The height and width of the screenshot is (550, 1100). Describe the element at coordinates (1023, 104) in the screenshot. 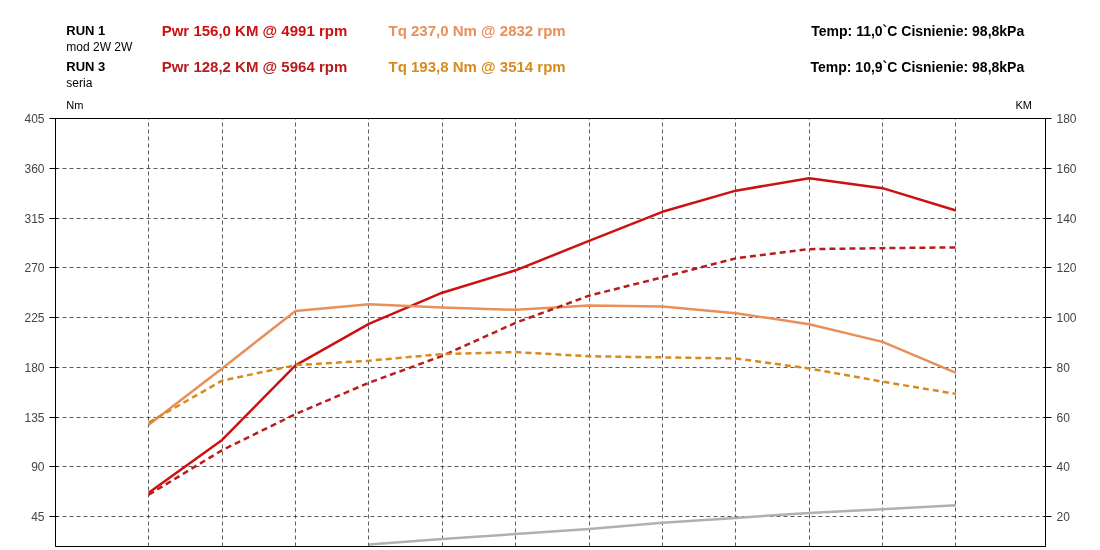

I see `y2-axis-title: KM` at that location.